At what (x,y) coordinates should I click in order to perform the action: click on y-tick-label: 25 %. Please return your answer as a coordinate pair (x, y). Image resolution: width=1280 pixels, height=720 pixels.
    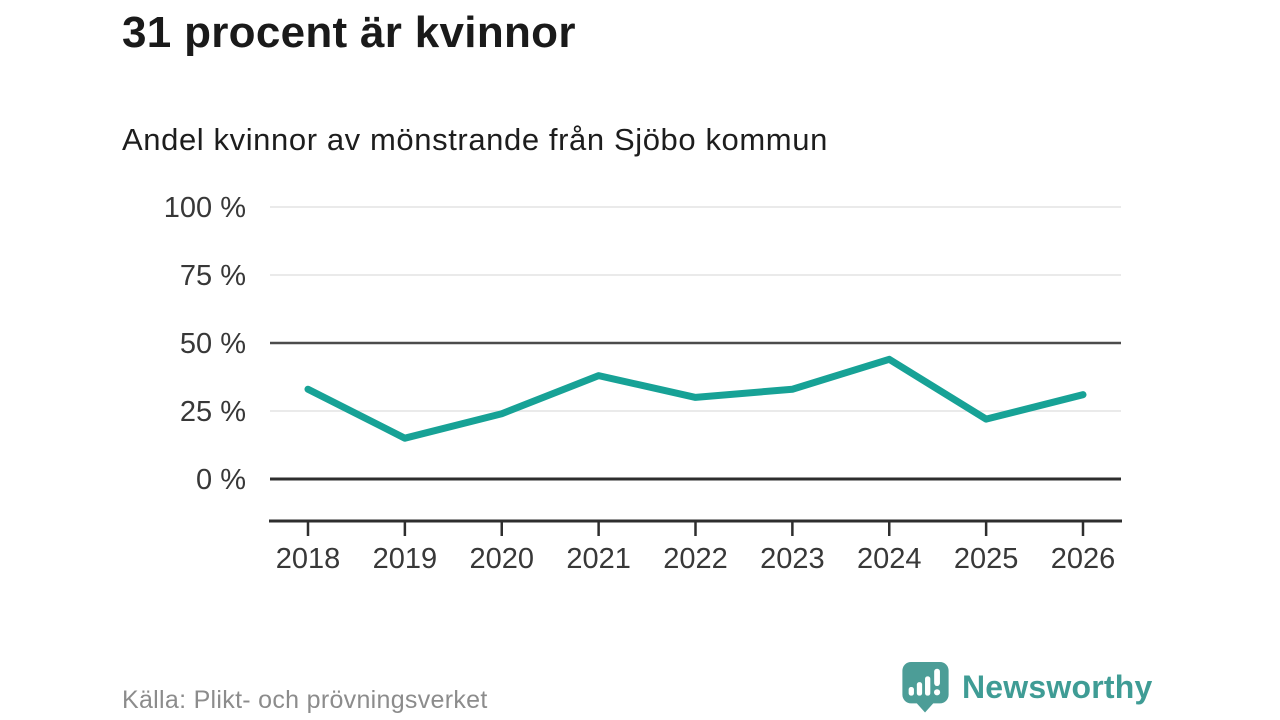
    Looking at the image, I should click on (213, 412).